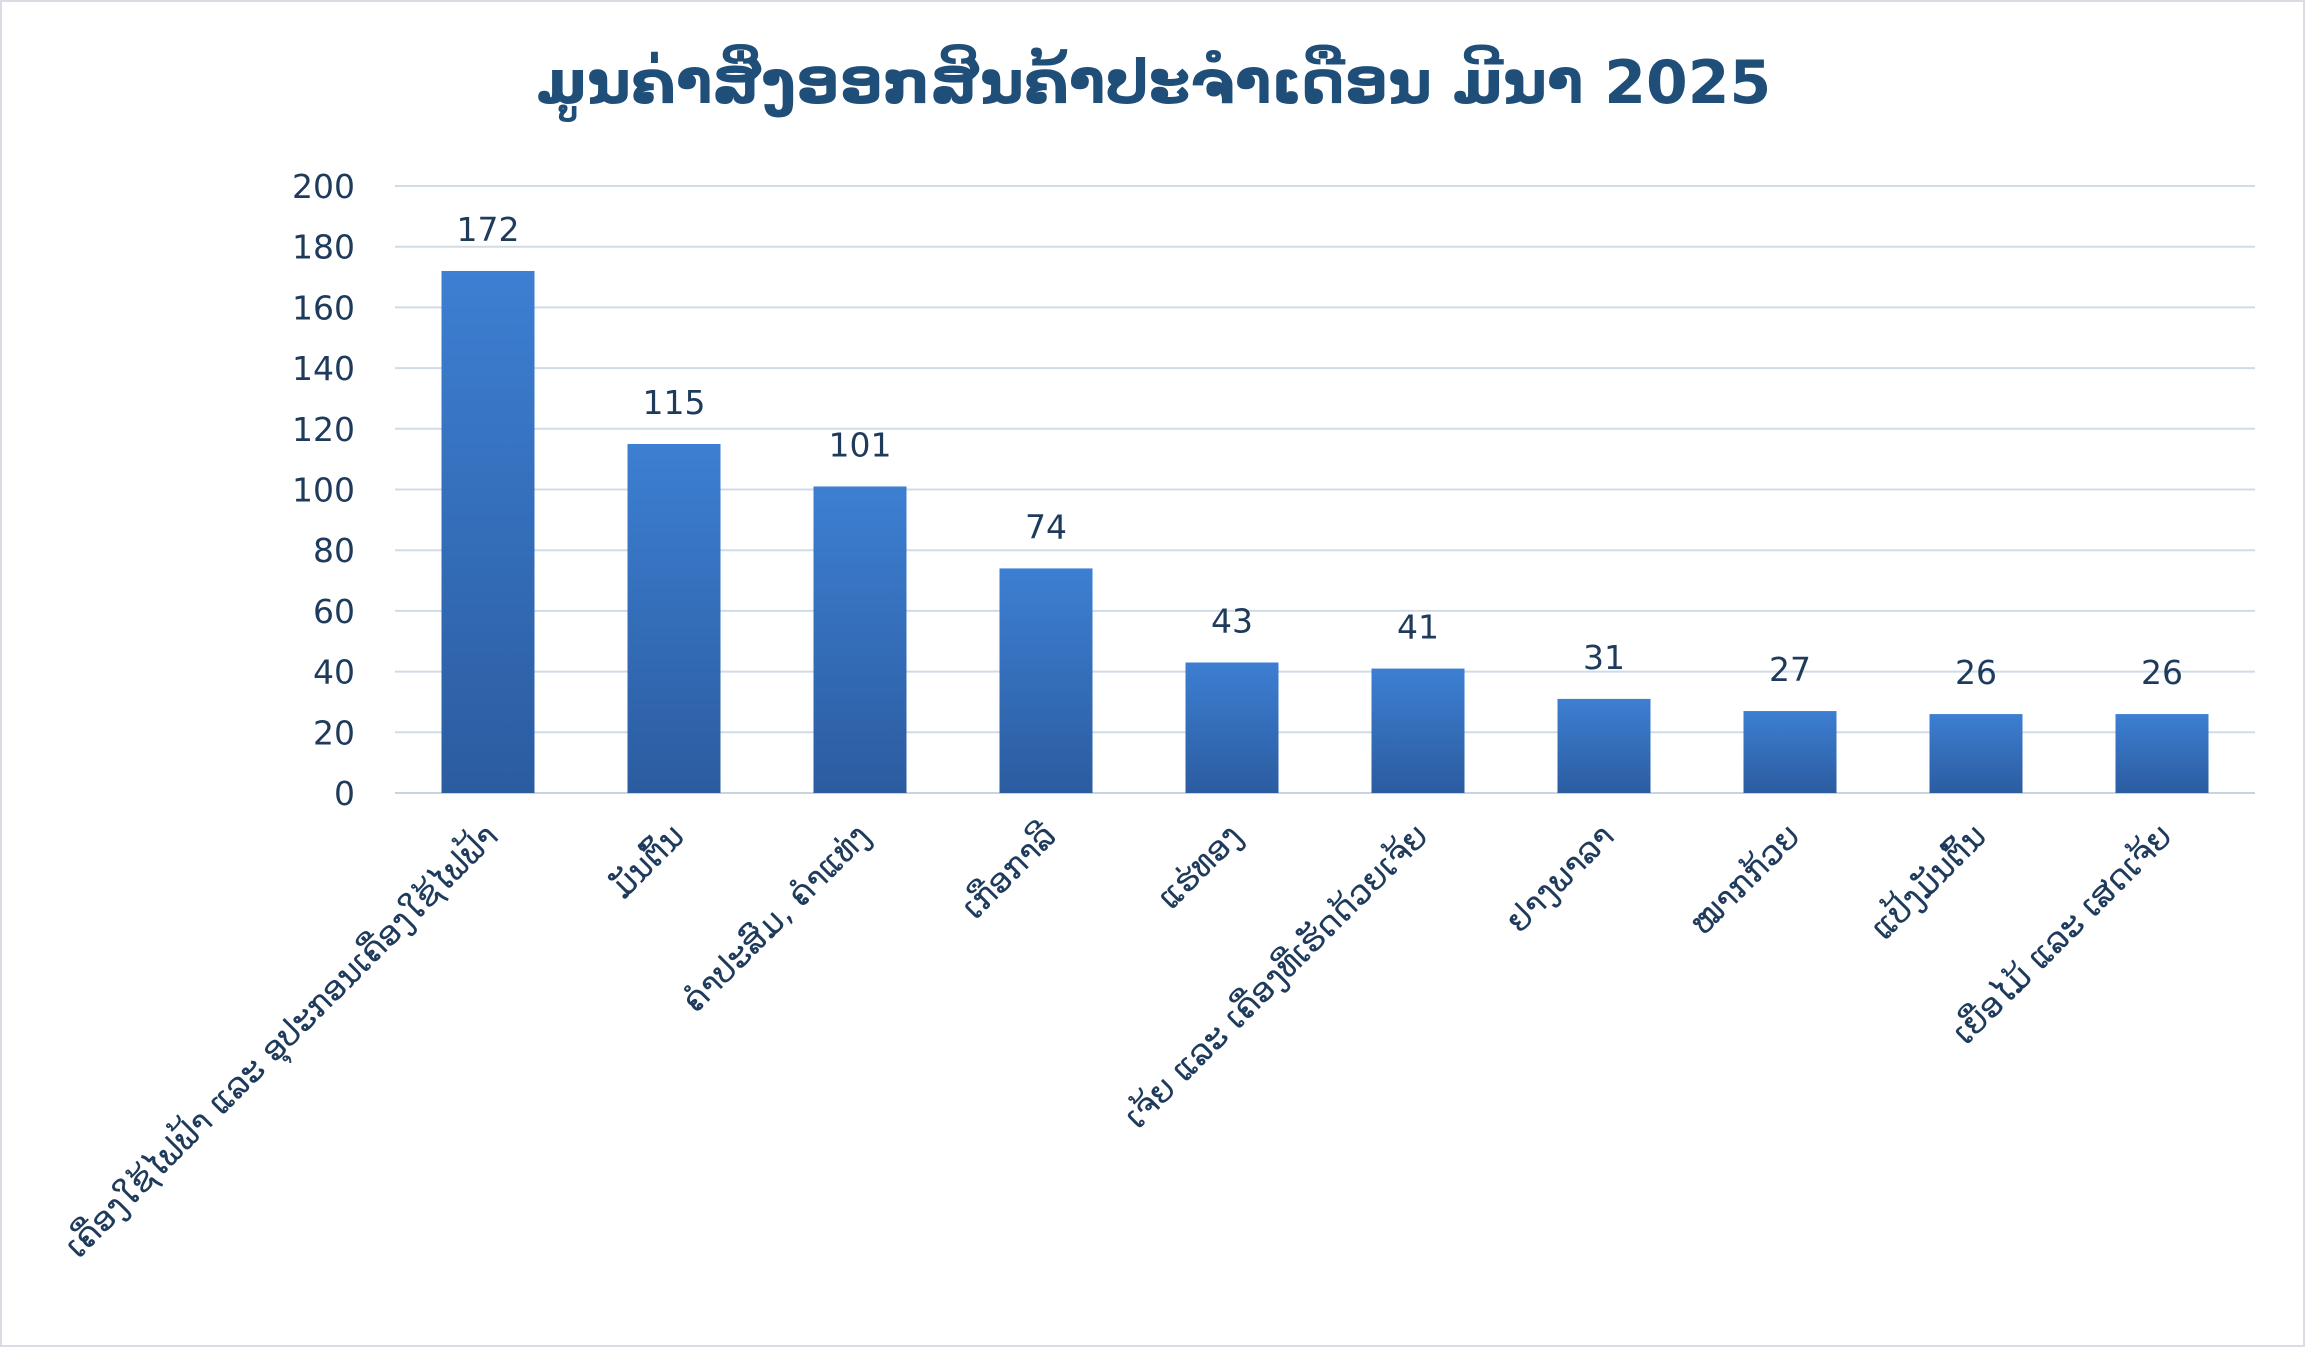 This screenshot has height=1351, width=2309. I want to click on category-label: ເຈ້ຍ ແລະ ເຄື່ອງທີ່ເຮັດດ້ວຍເຈ້ຍ, so click(1275, 975).